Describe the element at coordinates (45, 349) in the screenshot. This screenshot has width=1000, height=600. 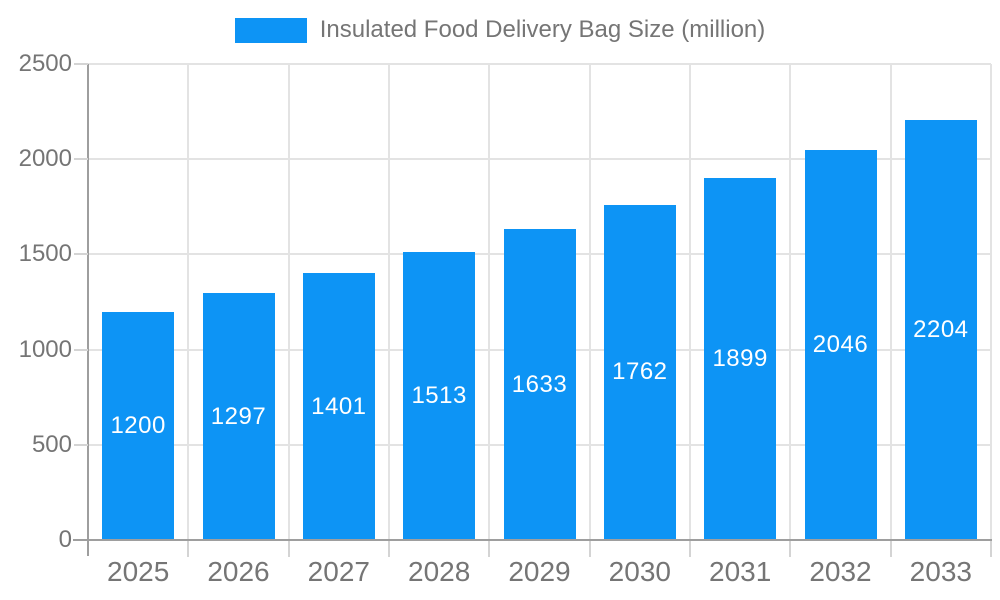
I see `y-axis-tick-label: 1000` at that location.